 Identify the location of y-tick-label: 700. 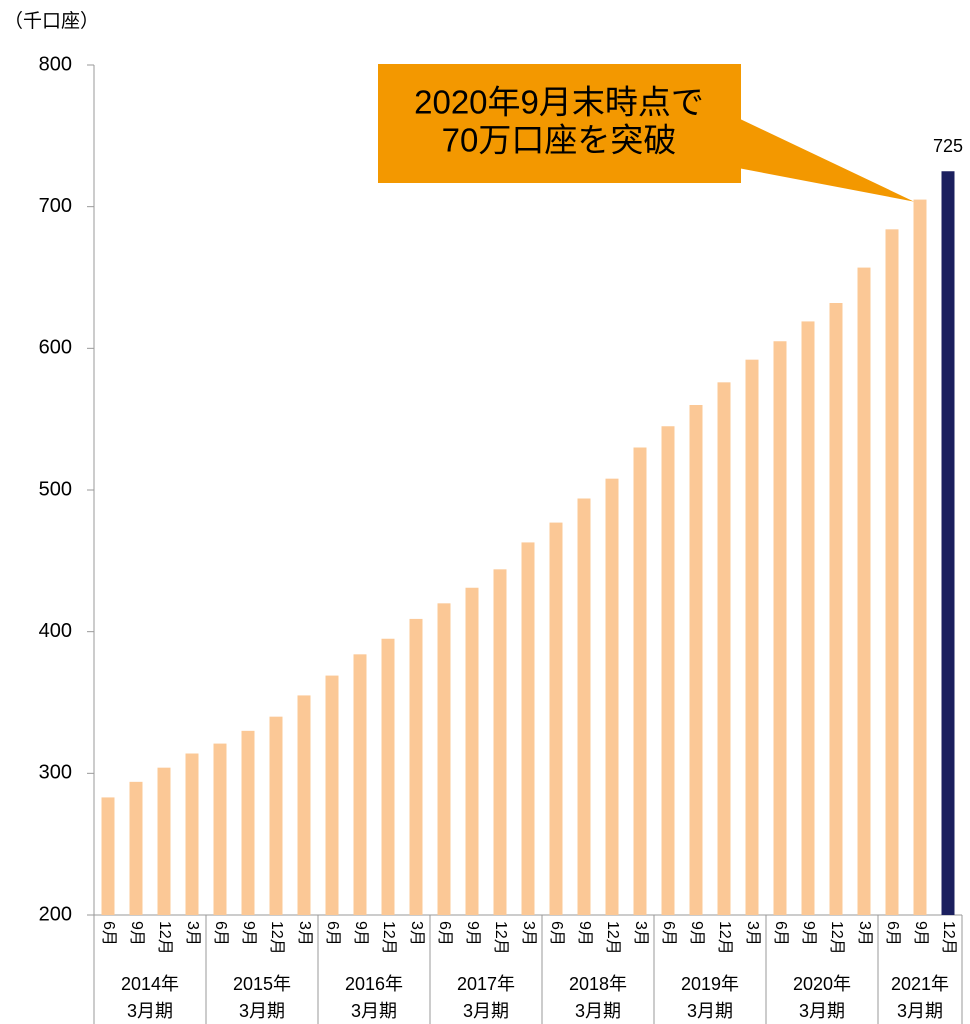
(55, 206).